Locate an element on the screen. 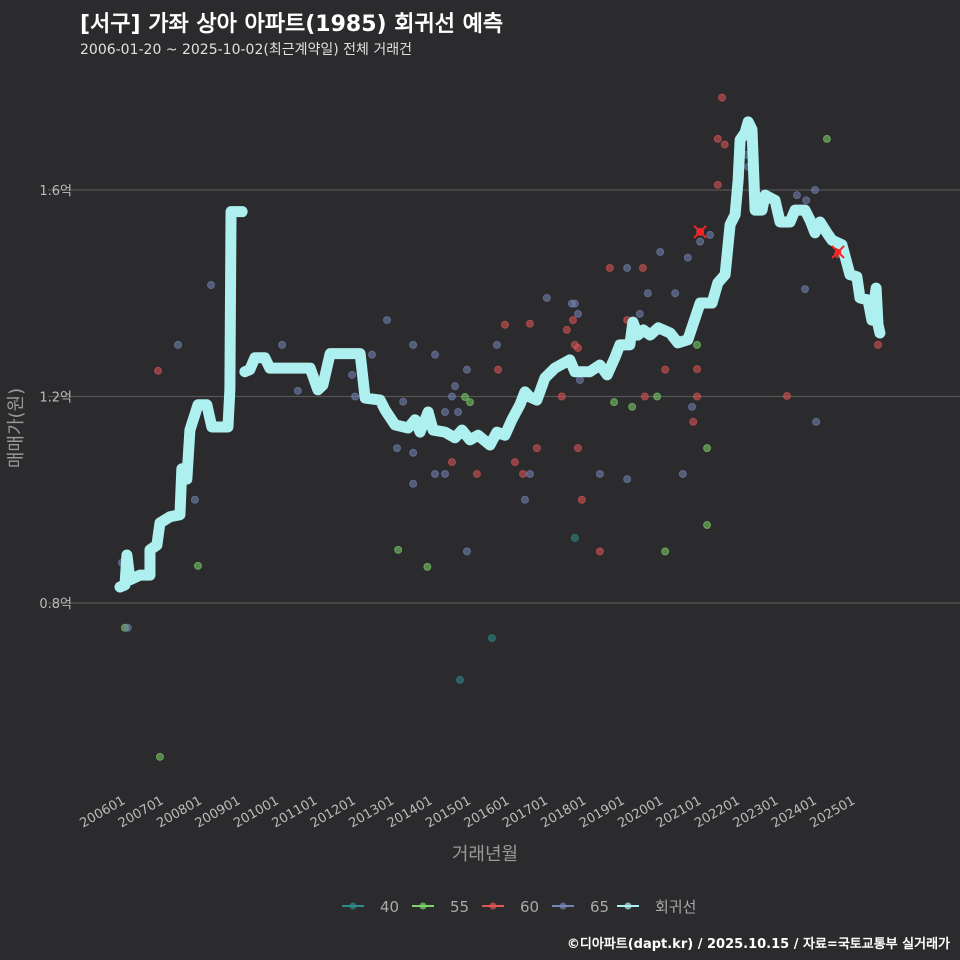 The image size is (960, 960). chart-subtitle: 2006-01-20 ~ 2025-10-02(최근계약일) 전체 거래건 is located at coordinates (246, 50).